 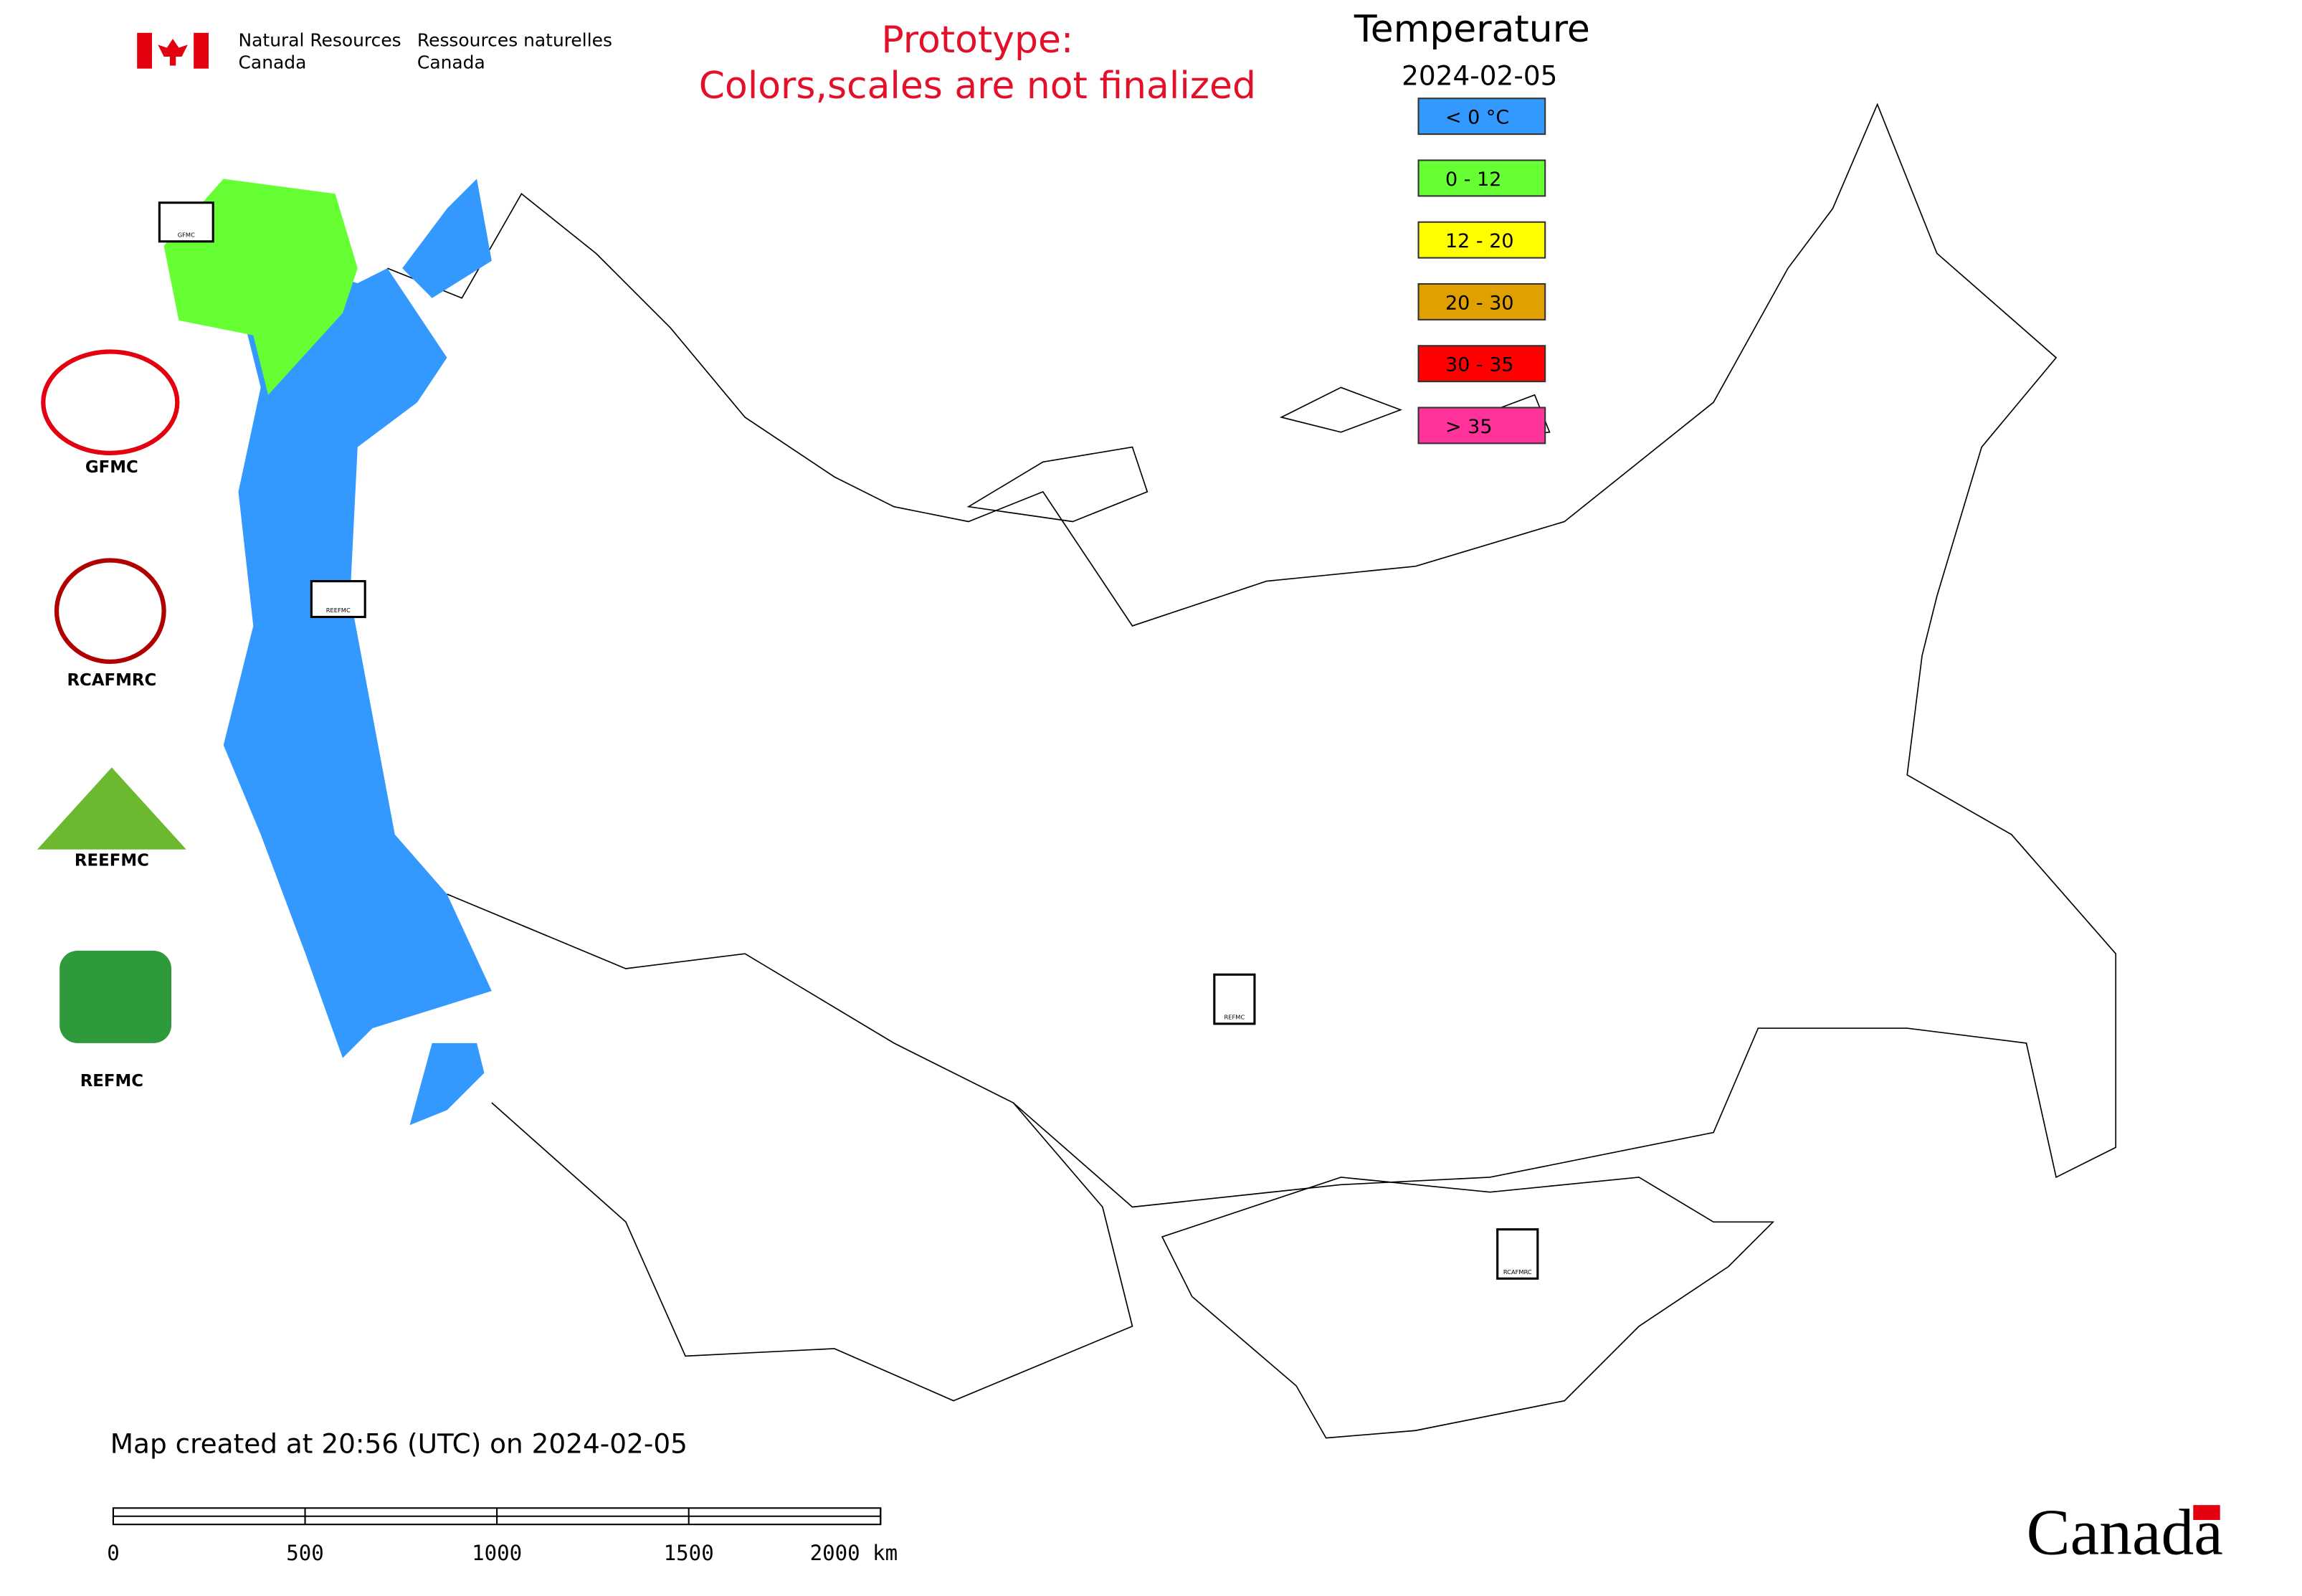 What do you see at coordinates (112, 680) in the screenshot?
I see `logo-label: RCAFMRC` at bounding box center [112, 680].